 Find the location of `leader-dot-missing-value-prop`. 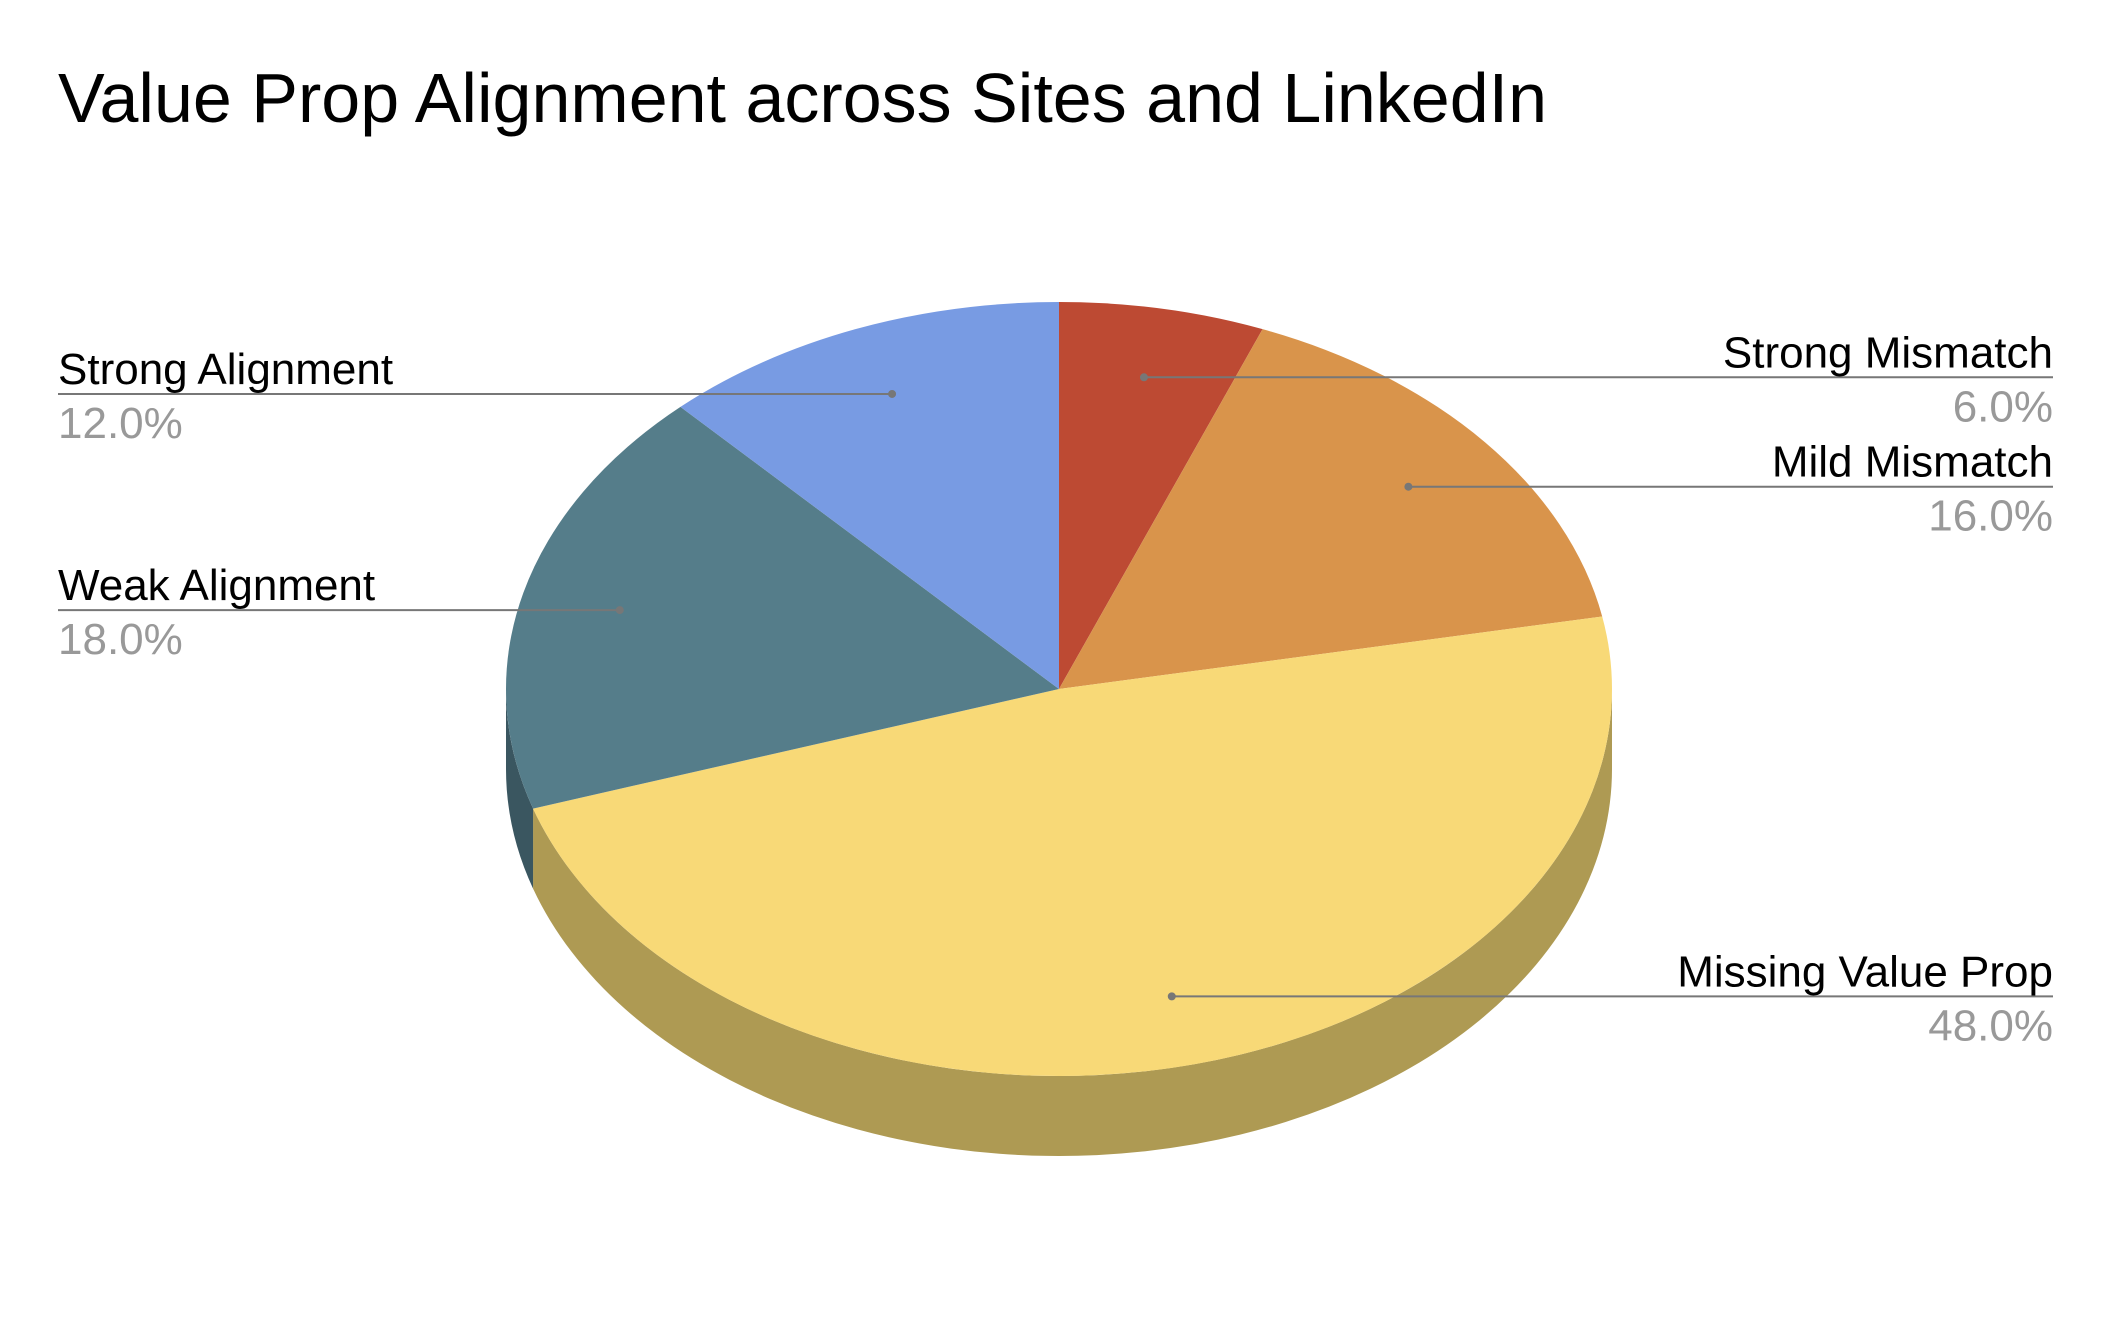

leader-dot-missing-value-prop is located at coordinates (1171, 996).